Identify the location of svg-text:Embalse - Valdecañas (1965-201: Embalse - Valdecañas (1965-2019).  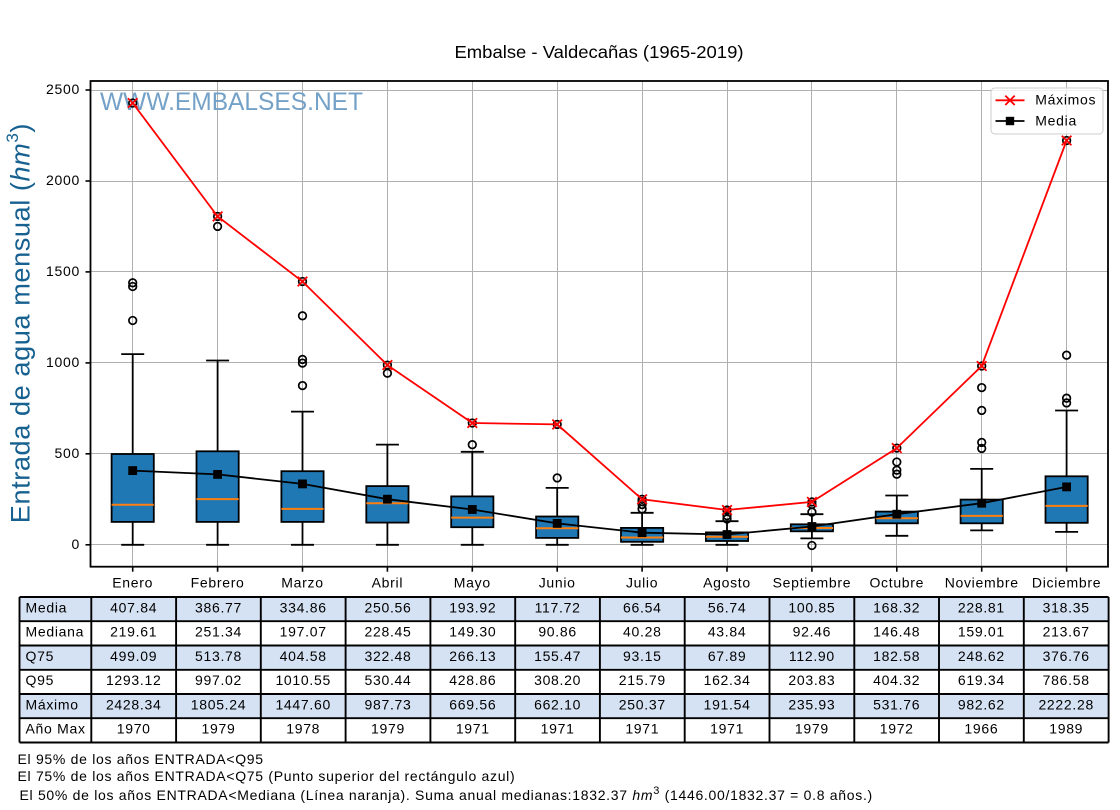
(599, 52).